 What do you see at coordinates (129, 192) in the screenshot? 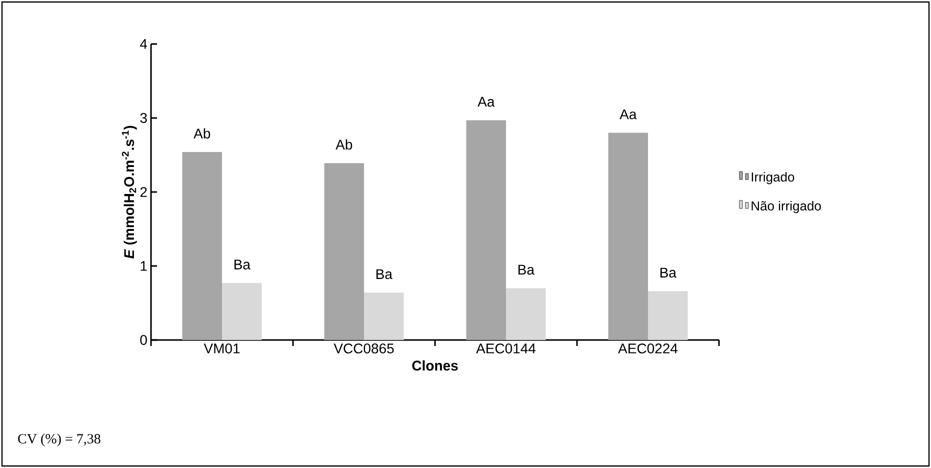
I see `y-axis-title: E (mmolH$_{2}$O.m$^{-2}$.s$^{-1}$)` at bounding box center [129, 192].